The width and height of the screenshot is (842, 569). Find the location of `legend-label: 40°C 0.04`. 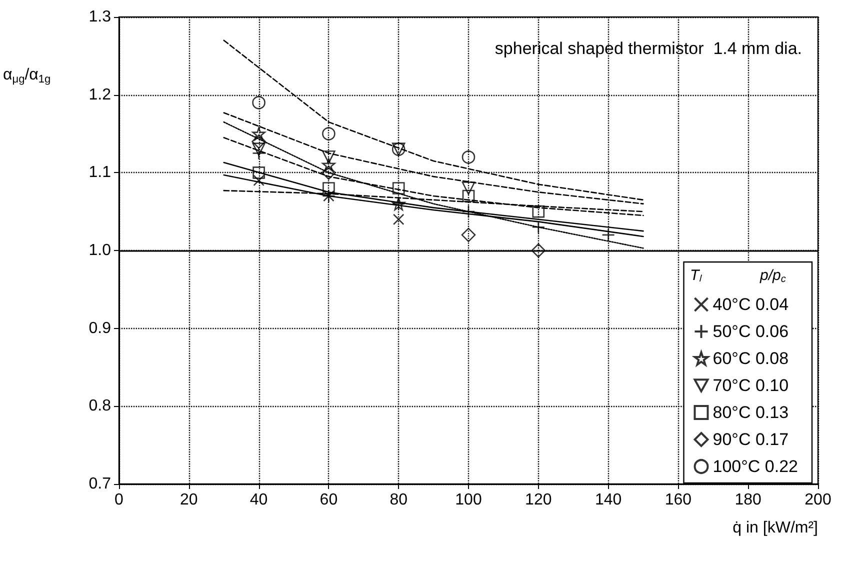

legend-label: 40°C 0.04 is located at coordinates (750, 304).